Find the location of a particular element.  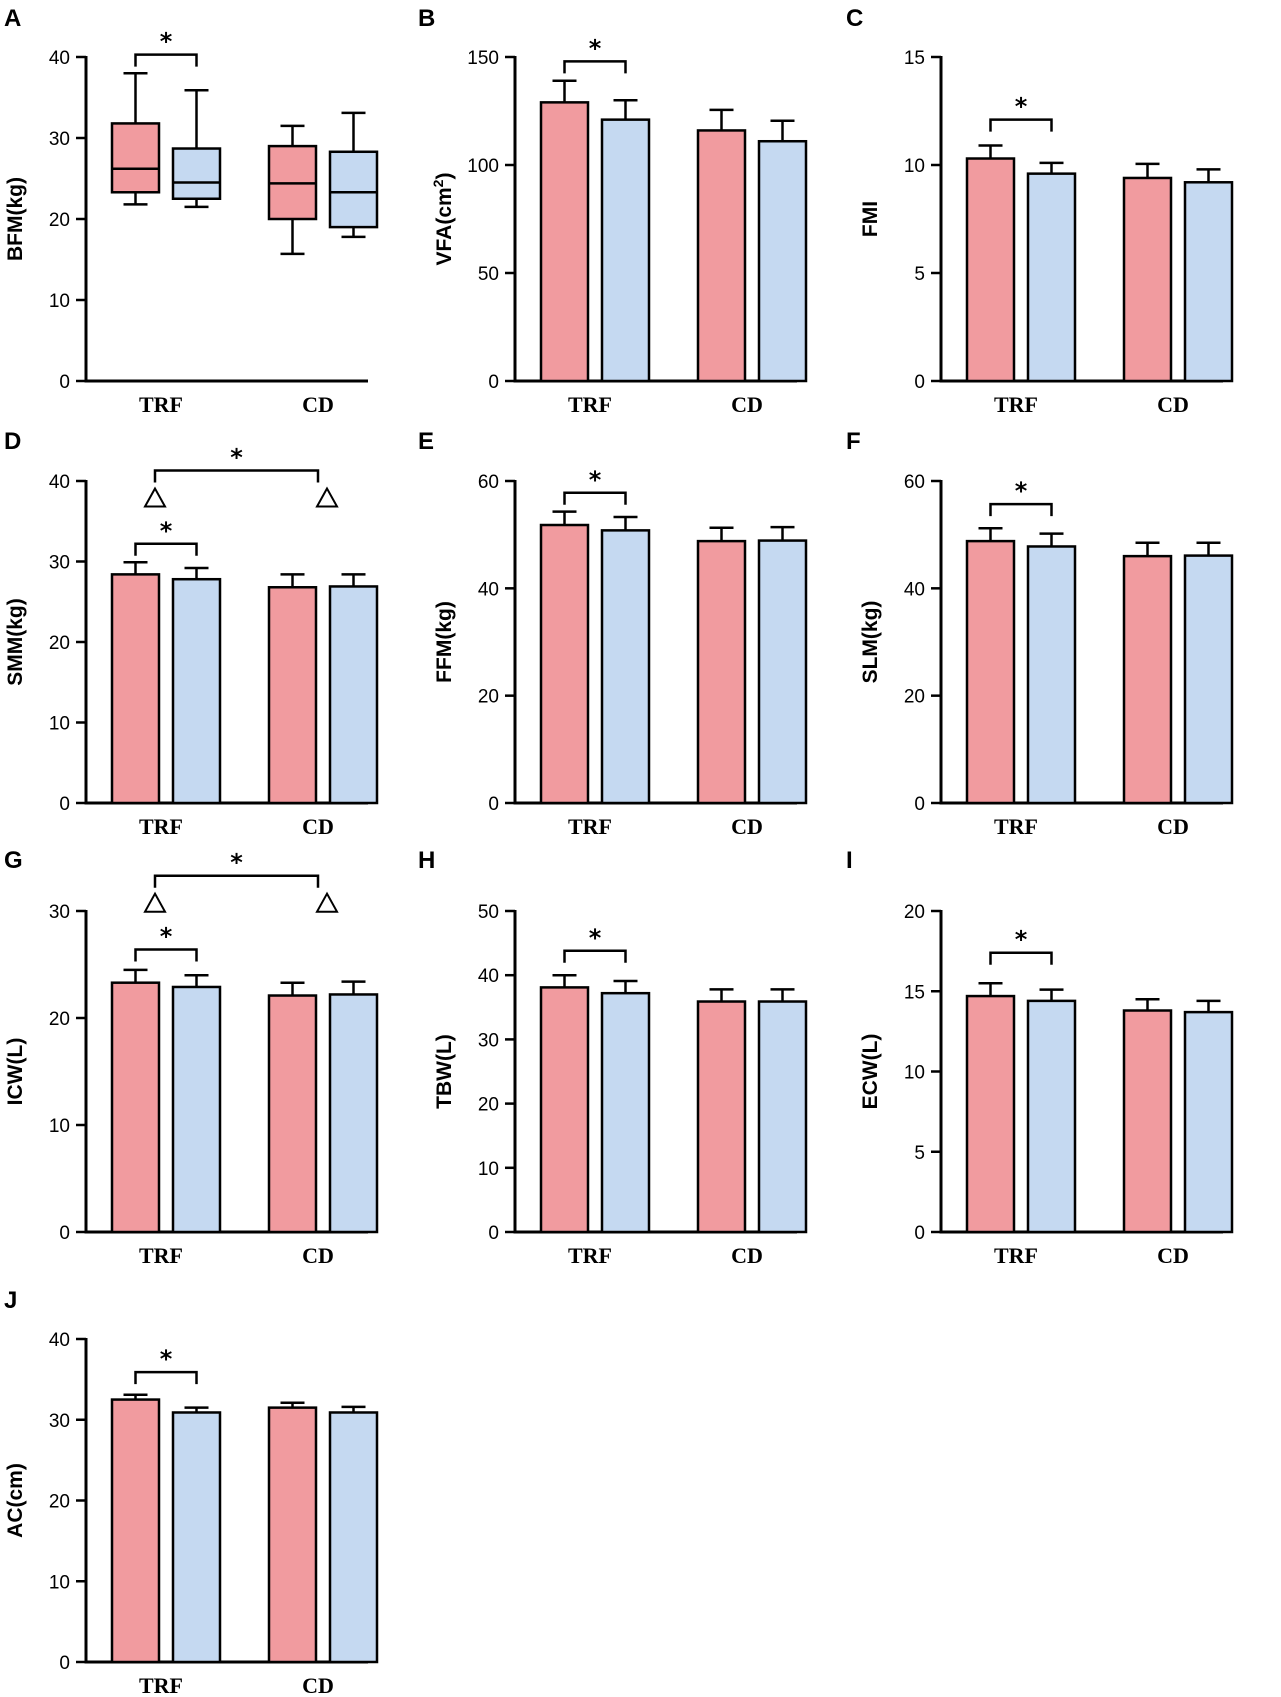

y-tick-label: 50 is located at coordinates (488, 274).